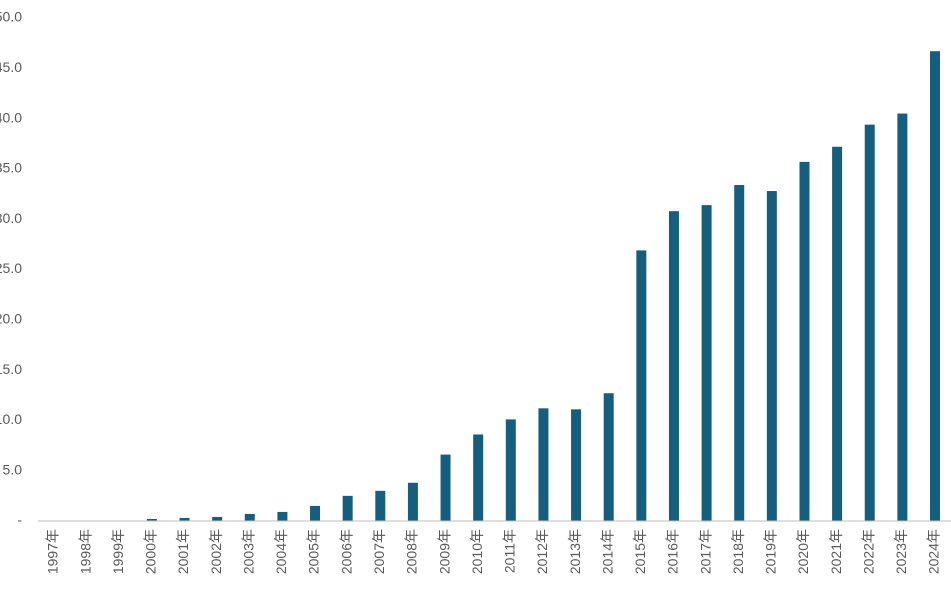 The height and width of the screenshot is (596, 951). What do you see at coordinates (11, 369) in the screenshot?
I see `y-tick-label: 15.0` at bounding box center [11, 369].